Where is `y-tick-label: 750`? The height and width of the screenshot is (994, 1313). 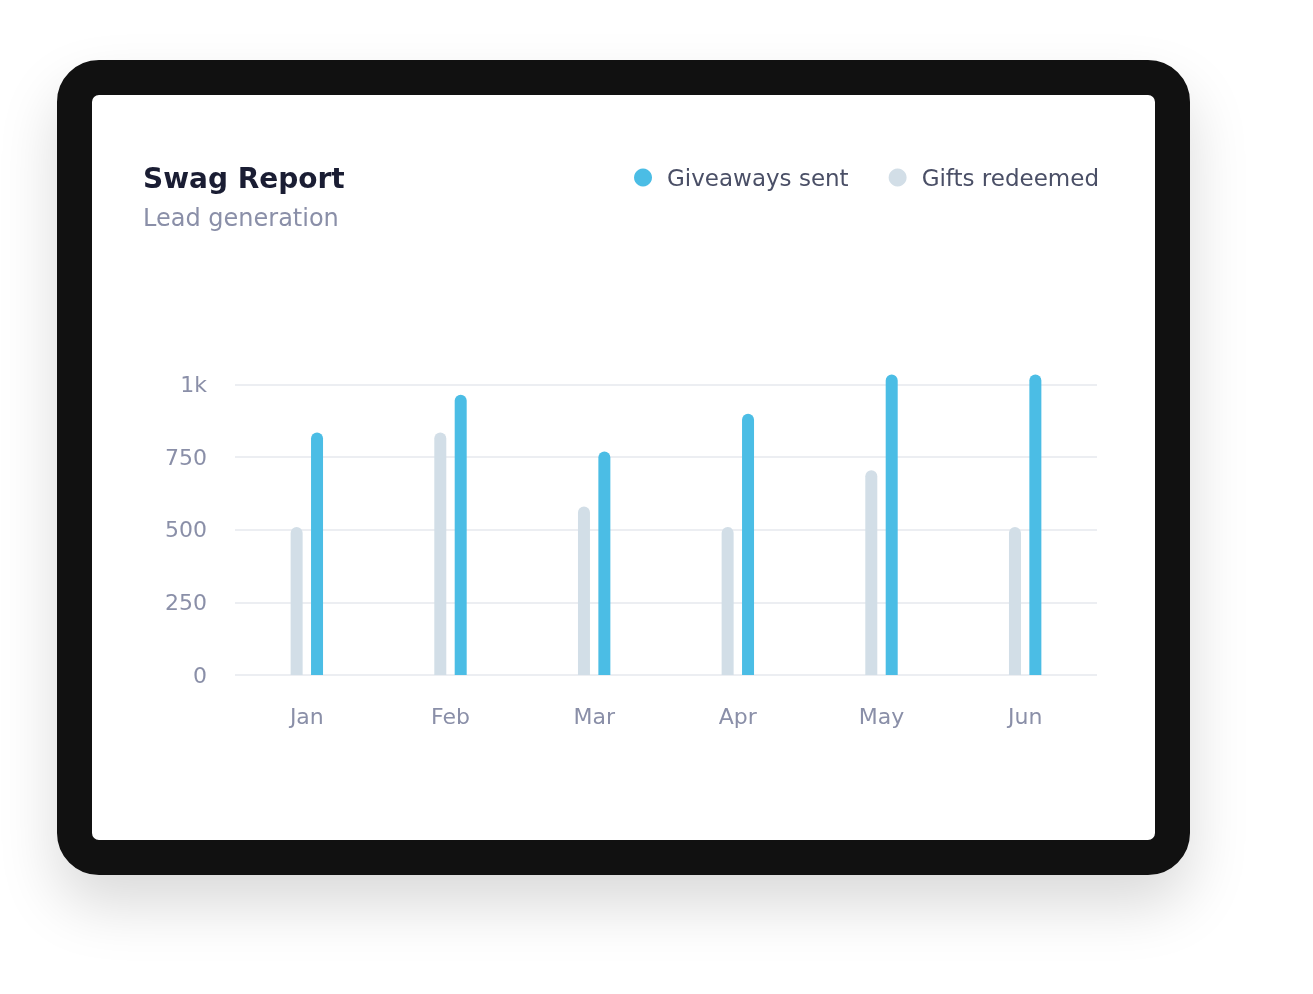 y-tick-label: 750 is located at coordinates (186, 457).